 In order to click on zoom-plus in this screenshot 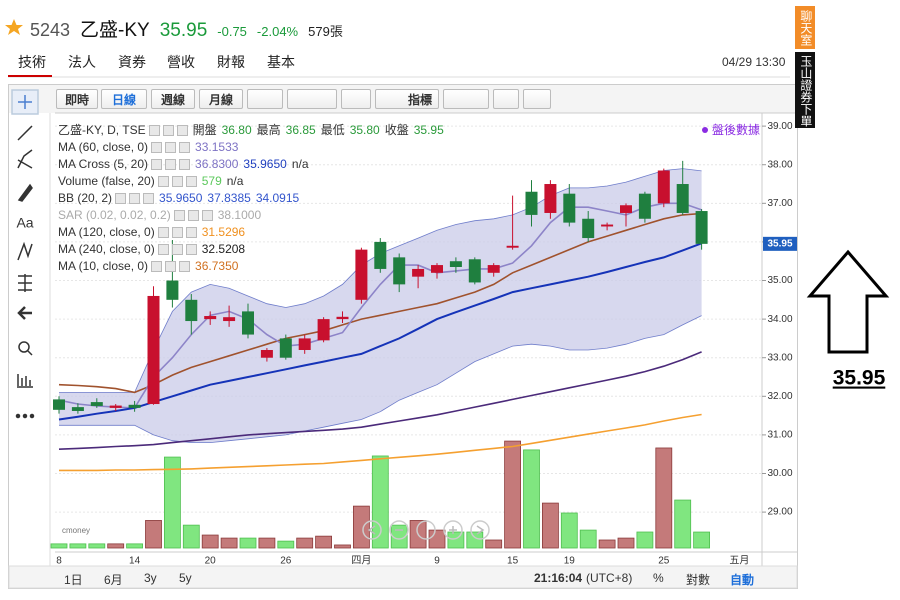, I will do `click(453, 530)`.